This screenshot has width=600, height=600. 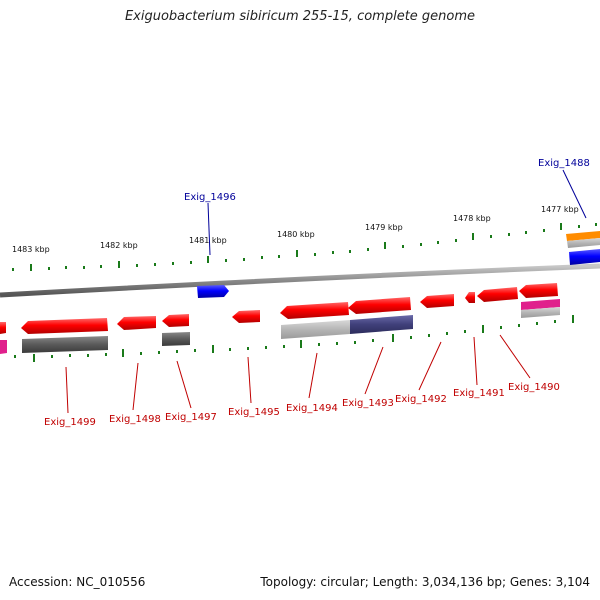 I want to click on gene-exig-1491-arrow, so click(x=470, y=297).